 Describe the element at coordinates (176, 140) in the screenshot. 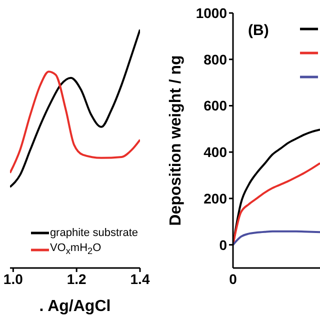

I see `y-axis-title: Deposition weight / ng` at that location.